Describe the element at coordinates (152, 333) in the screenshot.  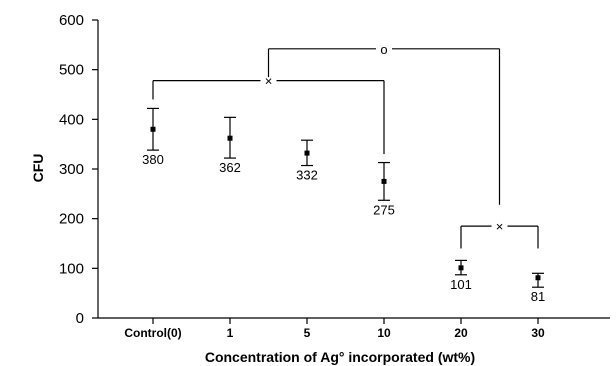
I see `x-tick-label: Control(0)` at that location.